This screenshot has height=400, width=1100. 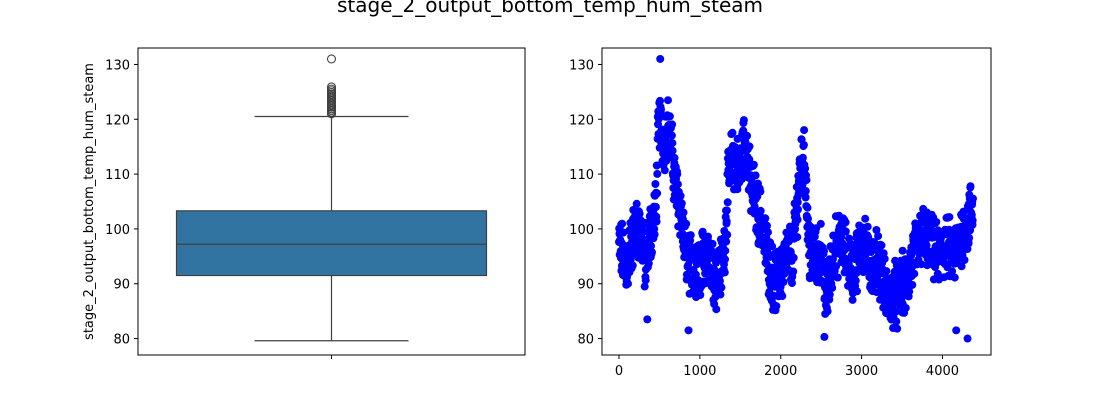 What do you see at coordinates (117, 65) in the screenshot?
I see `y-tick-label: 130` at bounding box center [117, 65].